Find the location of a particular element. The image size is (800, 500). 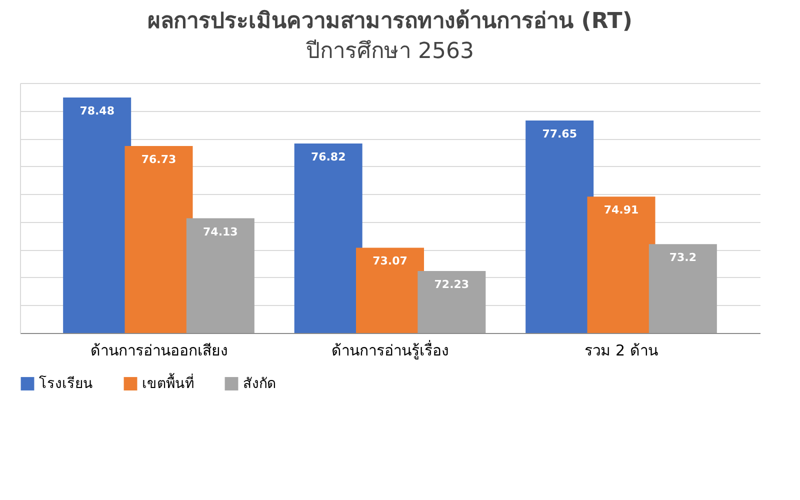

legend-label: เขตพื้นที่ is located at coordinates (168, 382).